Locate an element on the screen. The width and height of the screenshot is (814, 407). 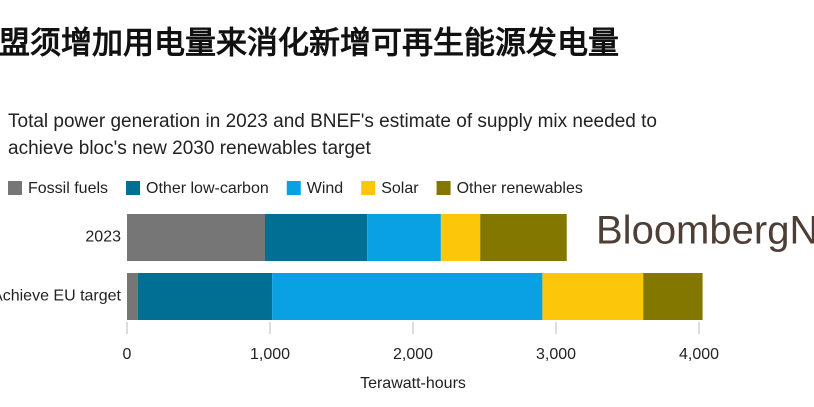
legend-label: Wind is located at coordinates (325, 188).